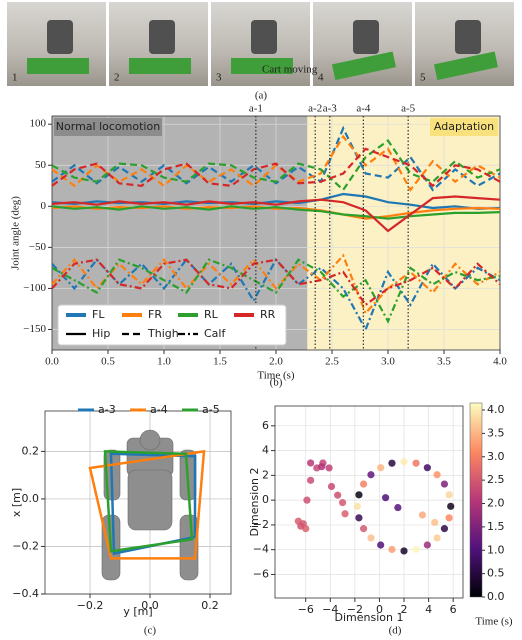 Image resolution: width=522 pixels, height=640 pixels. What do you see at coordinates (34, 329) in the screenshot?
I see `y-tick-label: −150` at bounding box center [34, 329].